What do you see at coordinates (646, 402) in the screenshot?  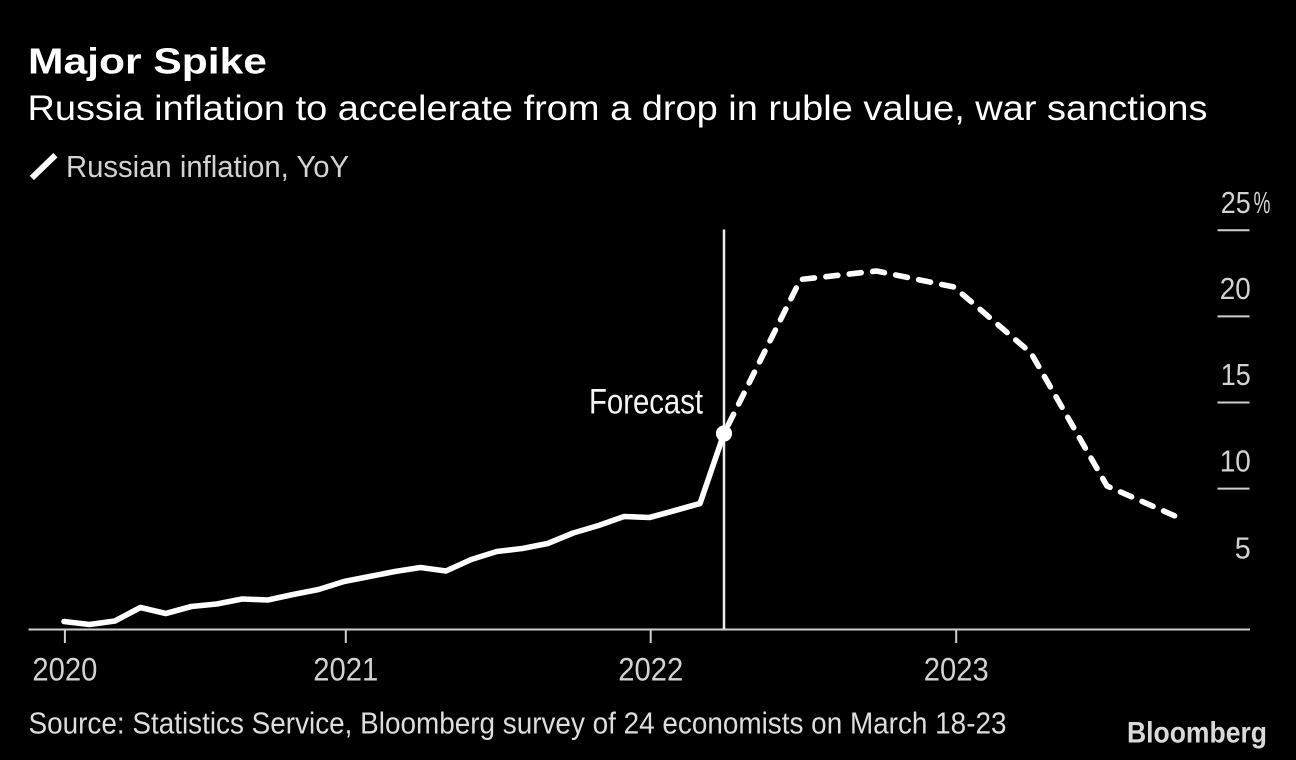 I see `svg-text: Forecast` at bounding box center [646, 402].